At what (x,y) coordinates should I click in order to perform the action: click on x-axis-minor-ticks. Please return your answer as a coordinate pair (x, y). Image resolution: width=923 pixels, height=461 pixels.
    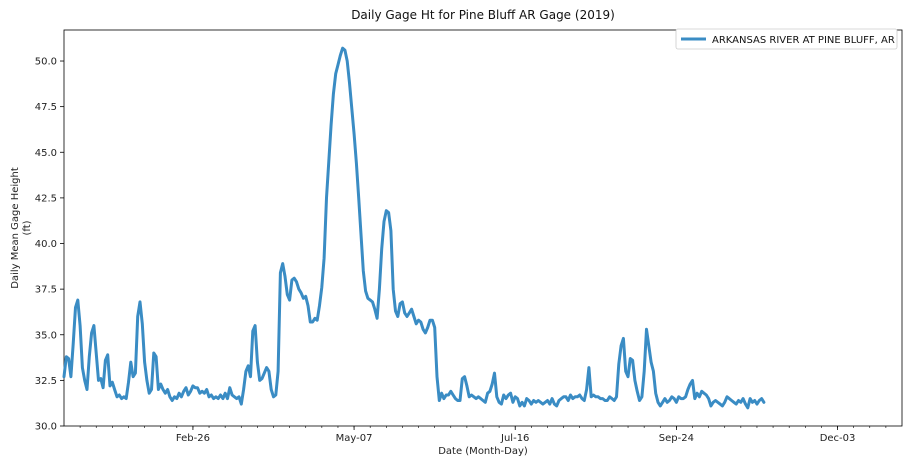
    Looking at the image, I should click on (483, 427).